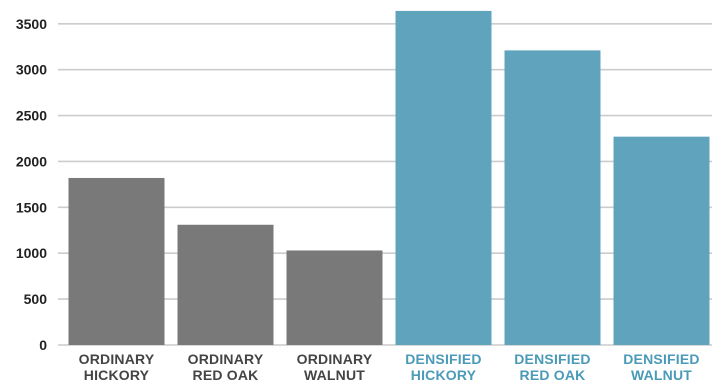 This screenshot has width=712, height=390. Describe the element at coordinates (552, 367) in the screenshot. I see `x-tick-label: DENSIFIED RED OAK` at that location.